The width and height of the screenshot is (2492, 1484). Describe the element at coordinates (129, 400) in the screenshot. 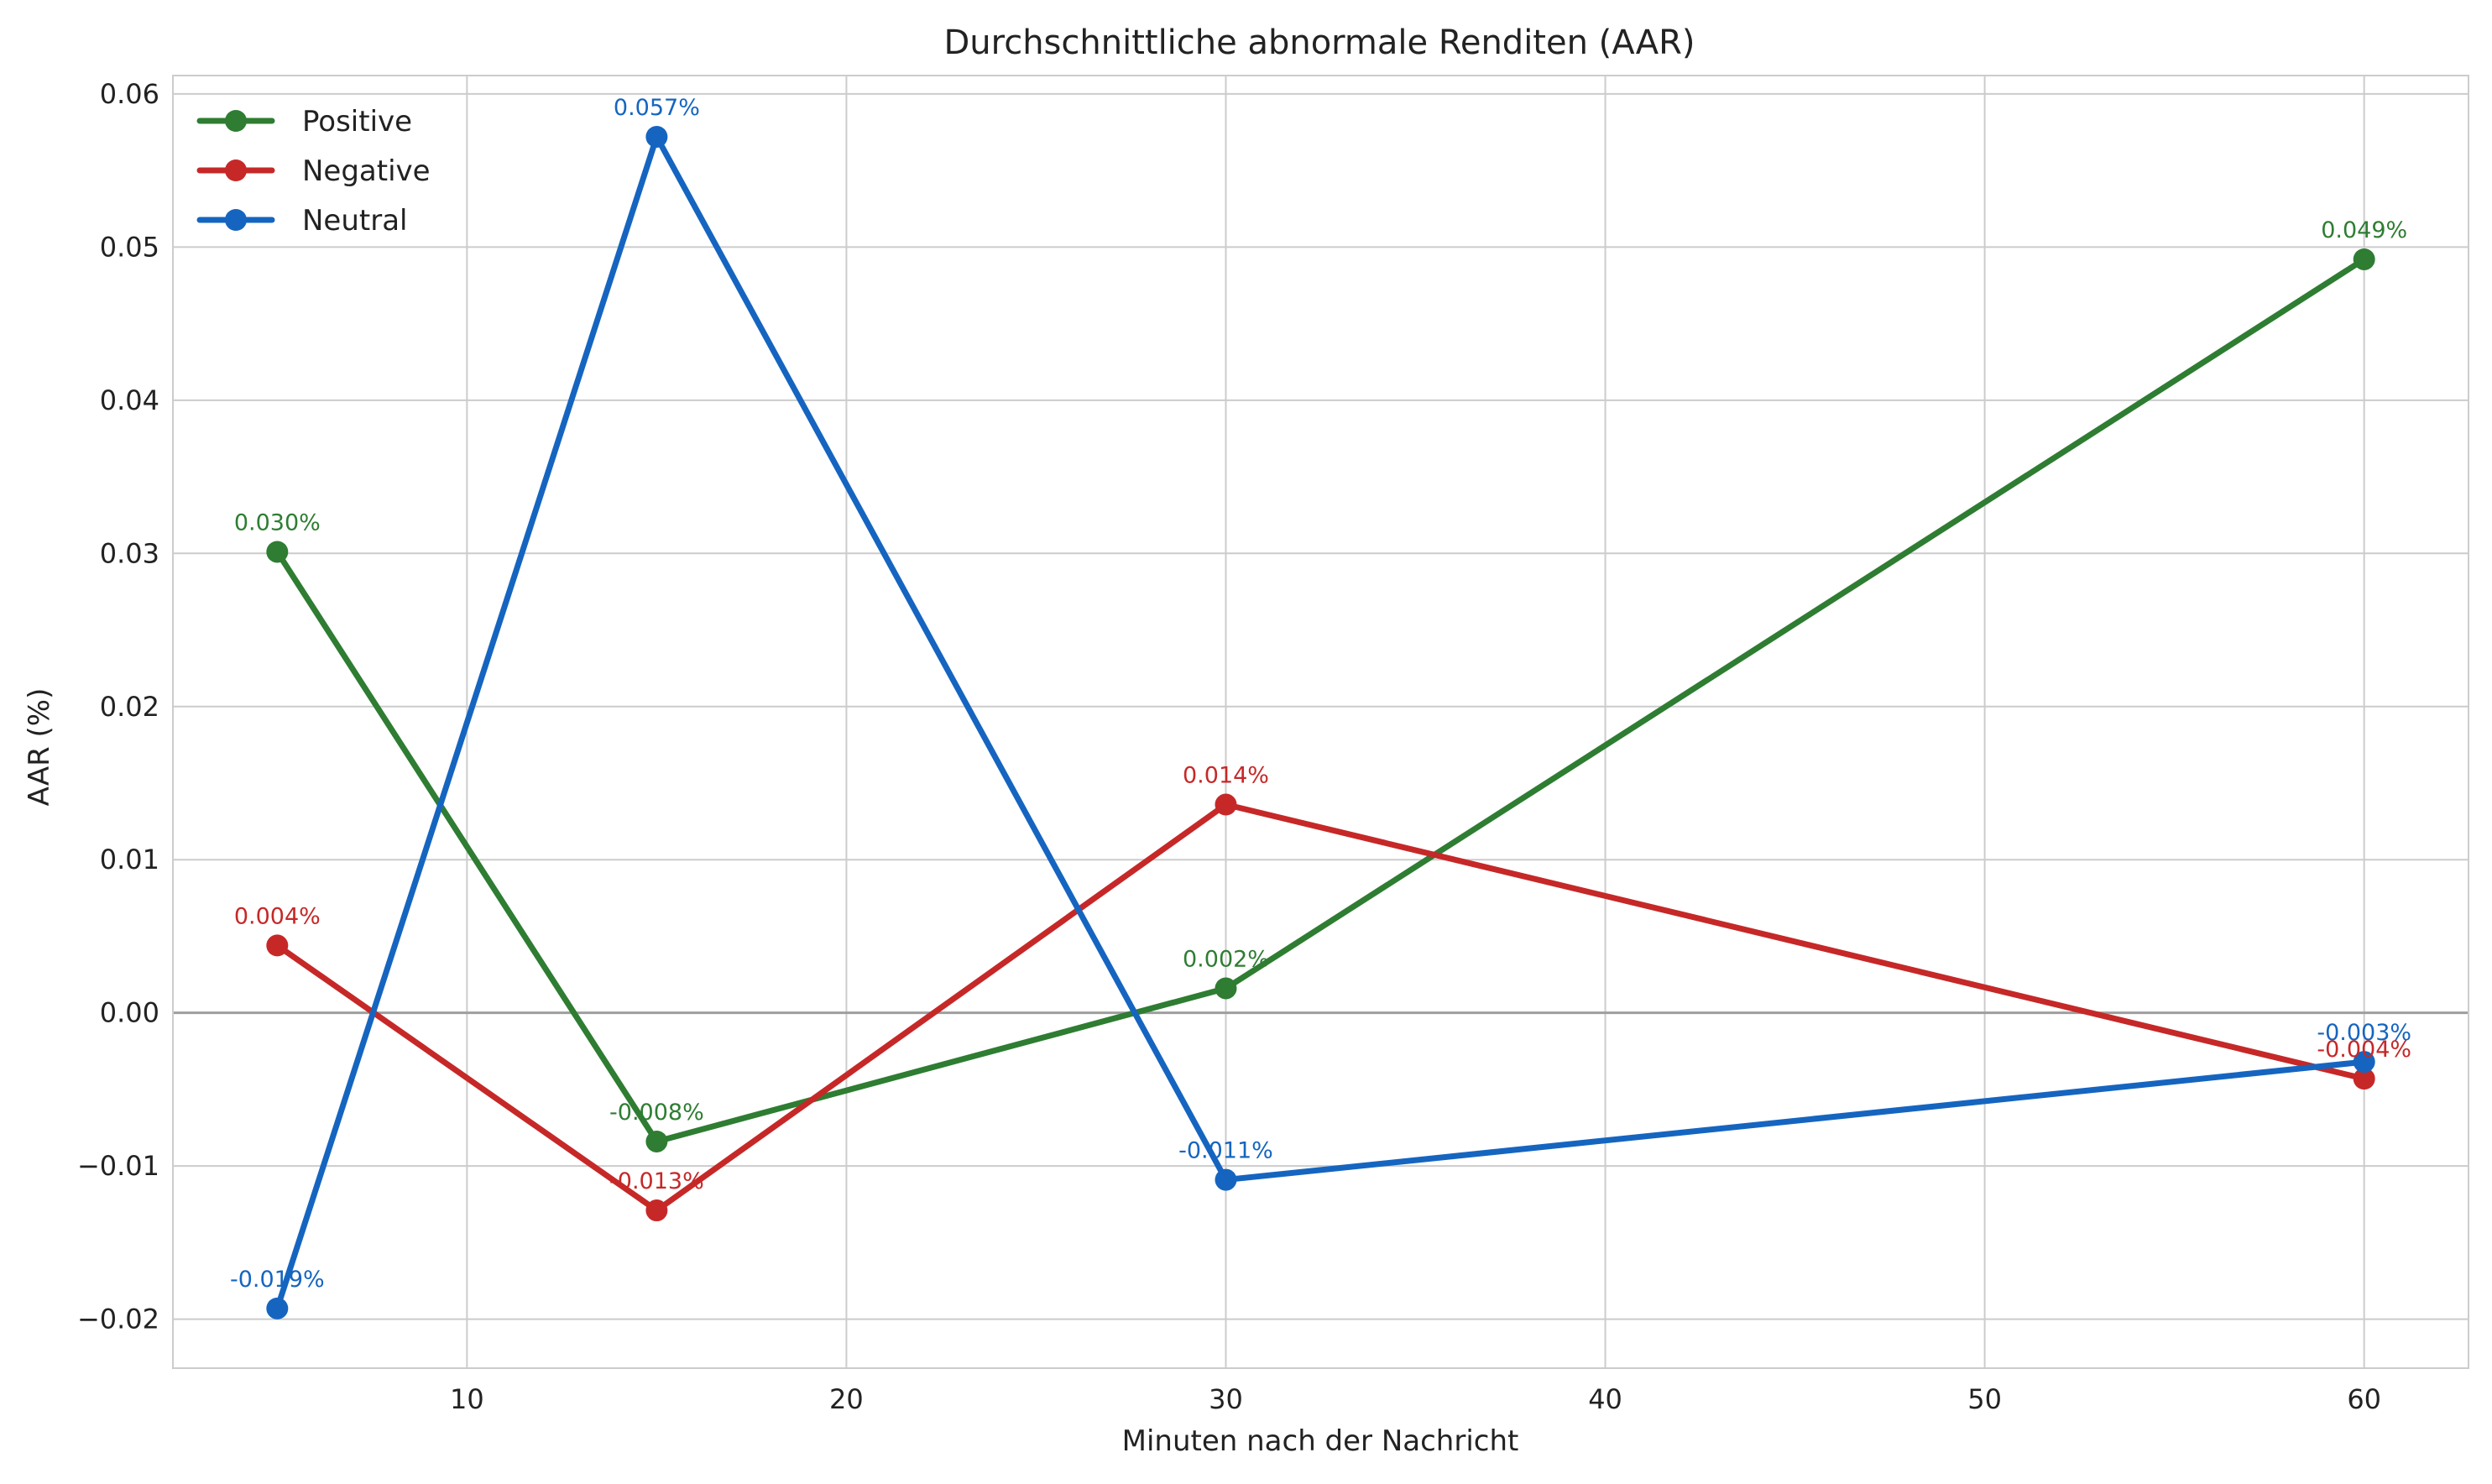

I see `y-tick-label: 0.04` at that location.